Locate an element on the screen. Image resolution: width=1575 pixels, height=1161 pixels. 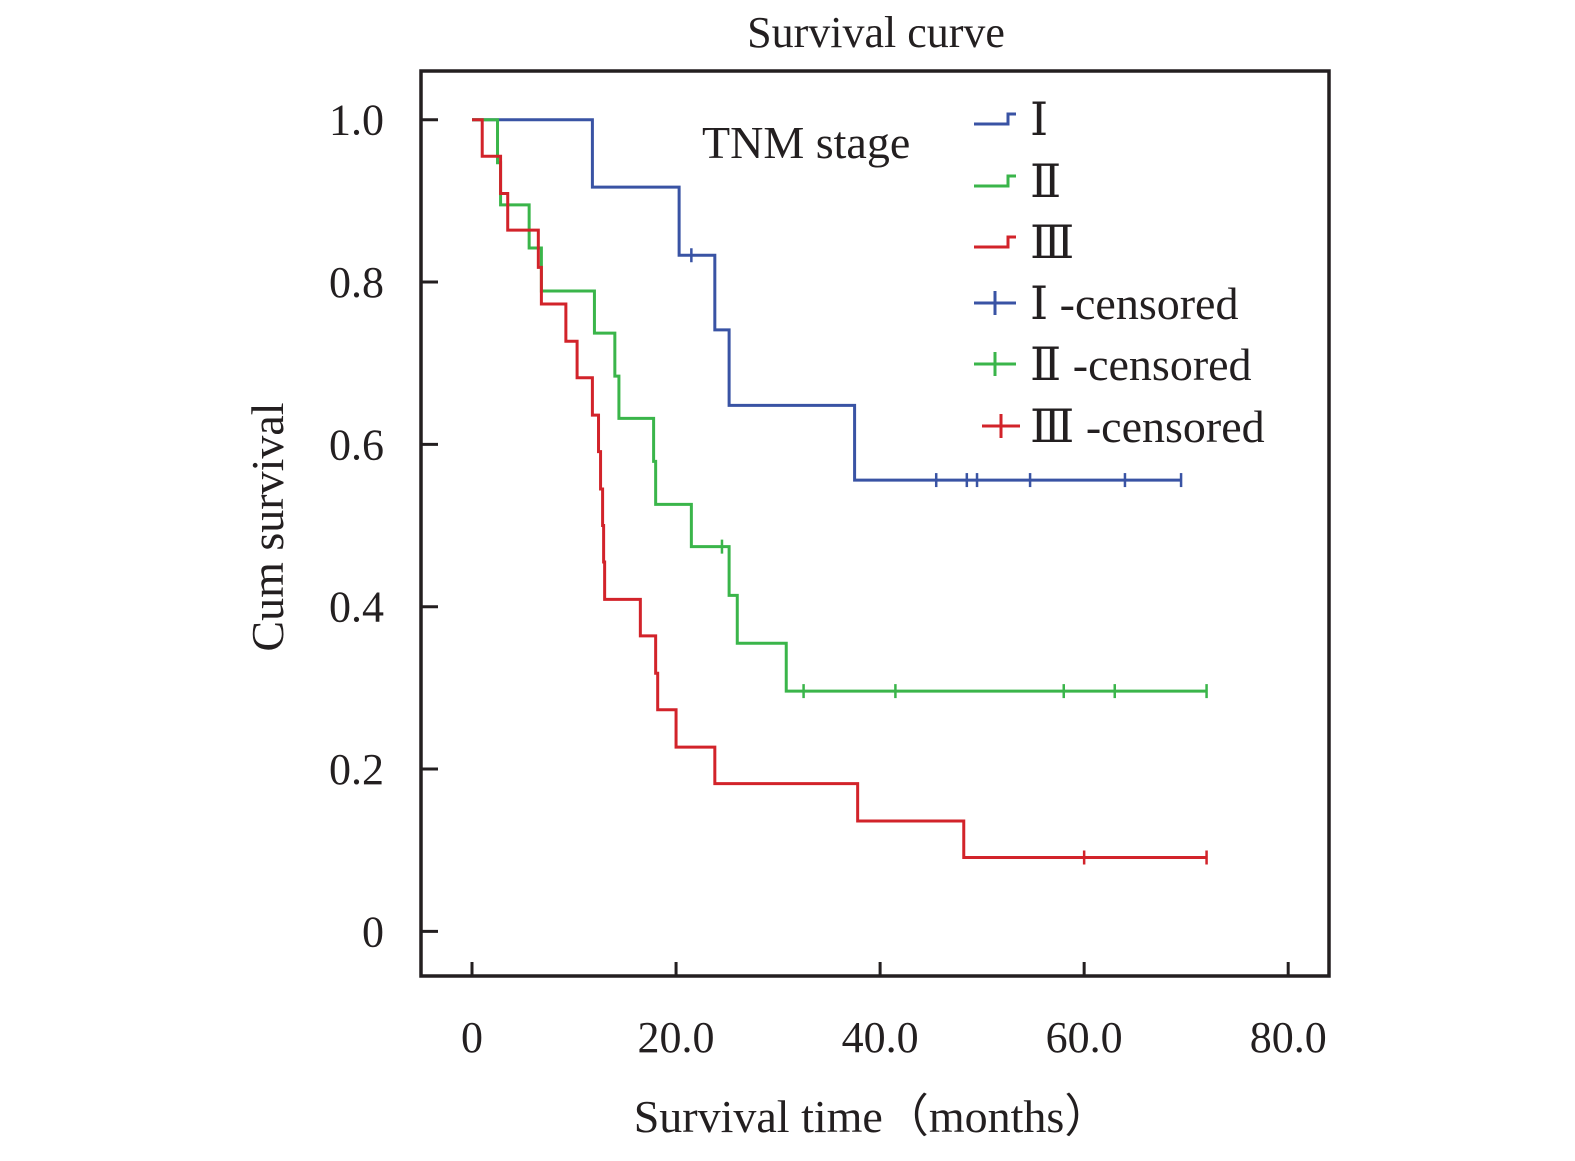
y-tick-label: 0.6 is located at coordinates (356, 444).